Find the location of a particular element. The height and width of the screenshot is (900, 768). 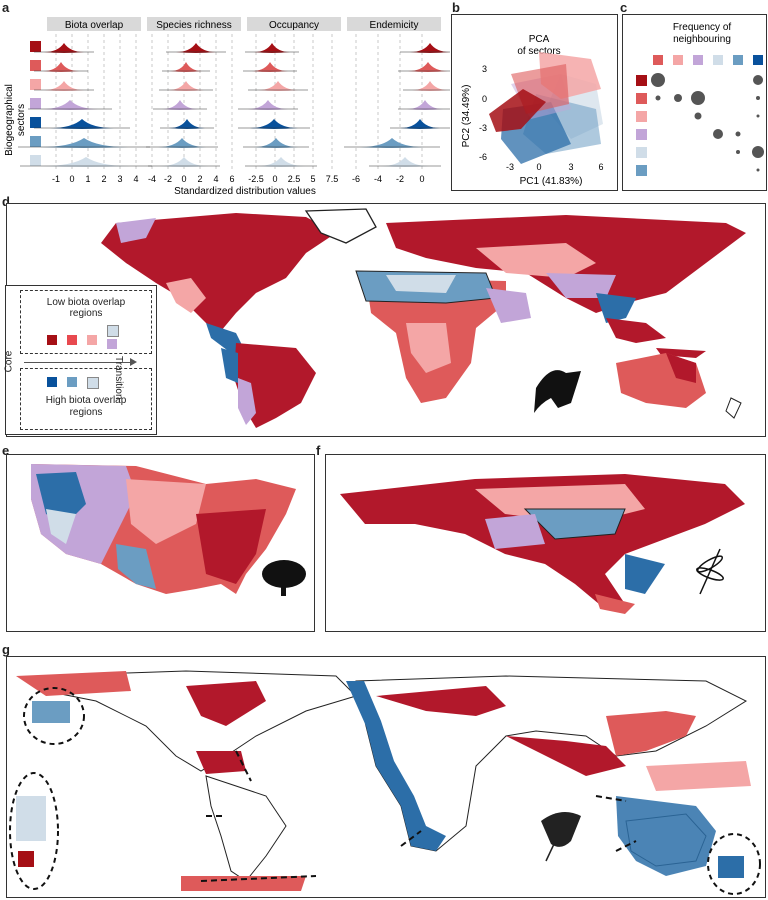

panel-f-eurasia-map is located at coordinates (542, 544).